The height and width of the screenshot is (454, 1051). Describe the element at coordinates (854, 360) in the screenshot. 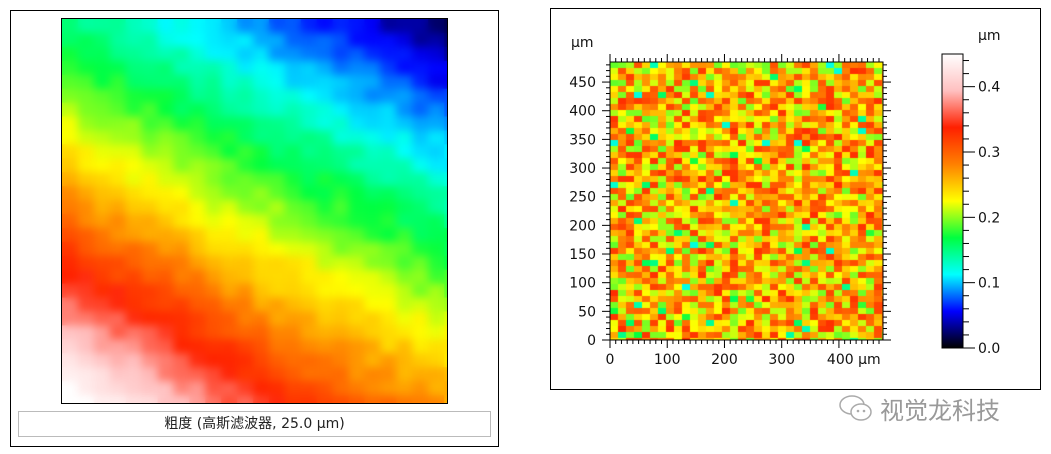

I see `x-tick-label: 400 µm` at that location.